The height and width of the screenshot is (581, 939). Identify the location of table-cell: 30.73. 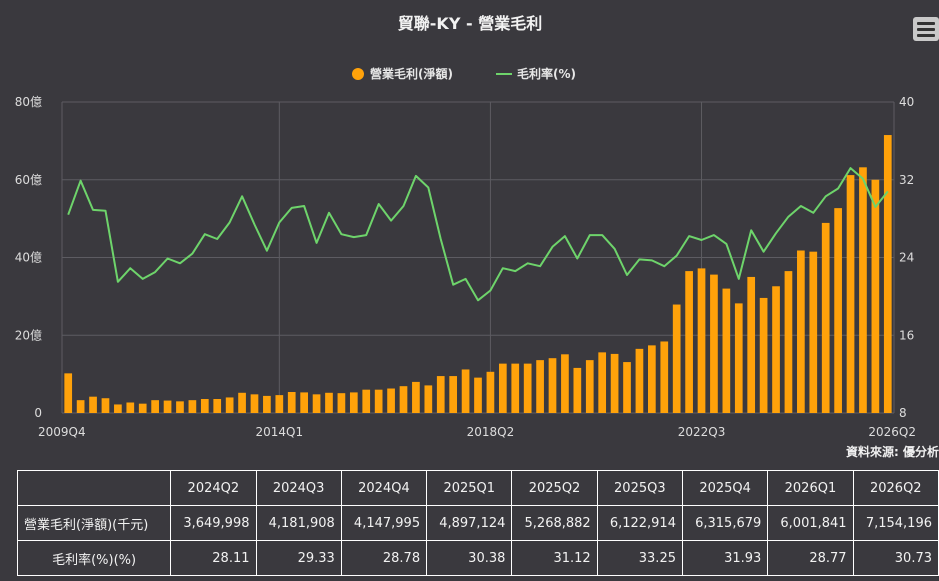
(895, 558).